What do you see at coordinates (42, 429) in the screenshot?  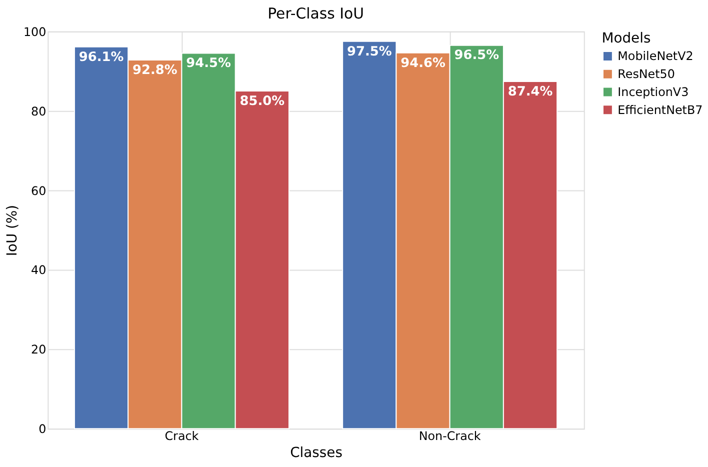 I see `y-tick-label: 0` at bounding box center [42, 429].